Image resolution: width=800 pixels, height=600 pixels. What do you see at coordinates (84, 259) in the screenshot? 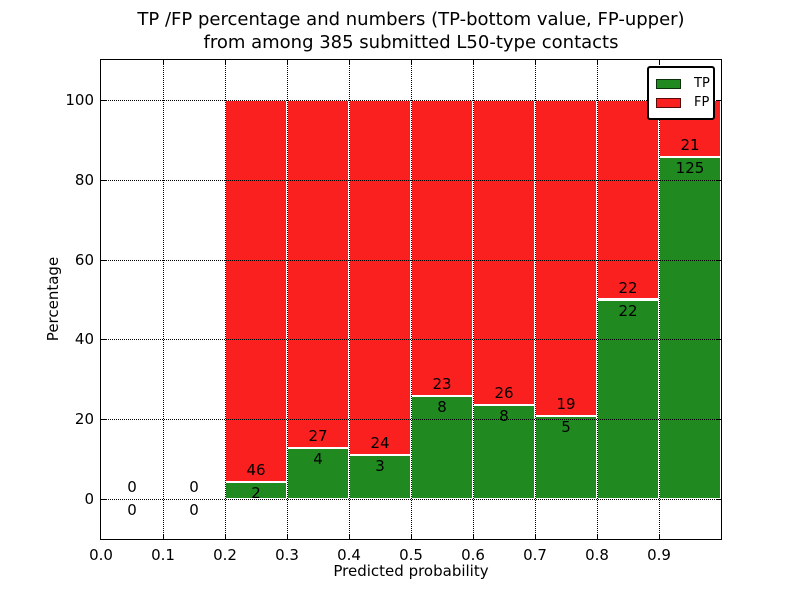
I see `y-tick-label: 60` at bounding box center [84, 259].